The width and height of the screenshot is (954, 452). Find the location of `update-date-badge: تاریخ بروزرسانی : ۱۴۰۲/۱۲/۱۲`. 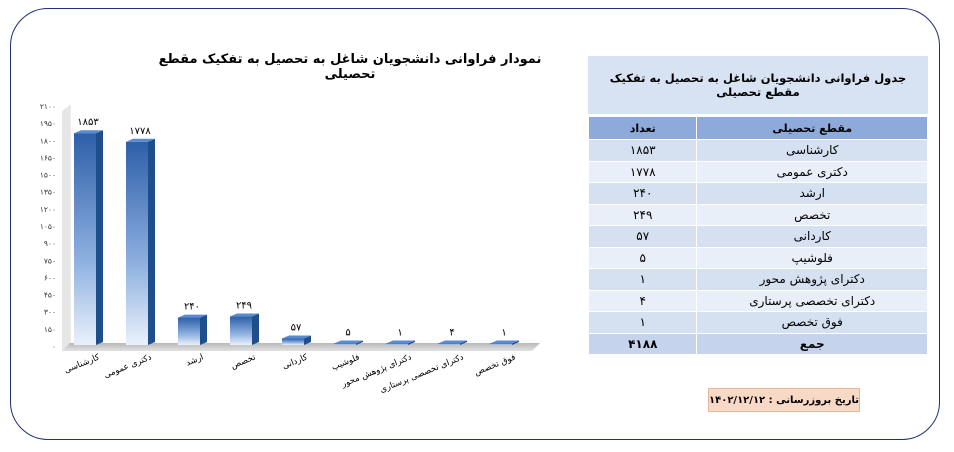

update-date-badge: تاریخ بروزرسانی : ۱۴۰۲/۱۲/۱۲ is located at coordinates (784, 400).